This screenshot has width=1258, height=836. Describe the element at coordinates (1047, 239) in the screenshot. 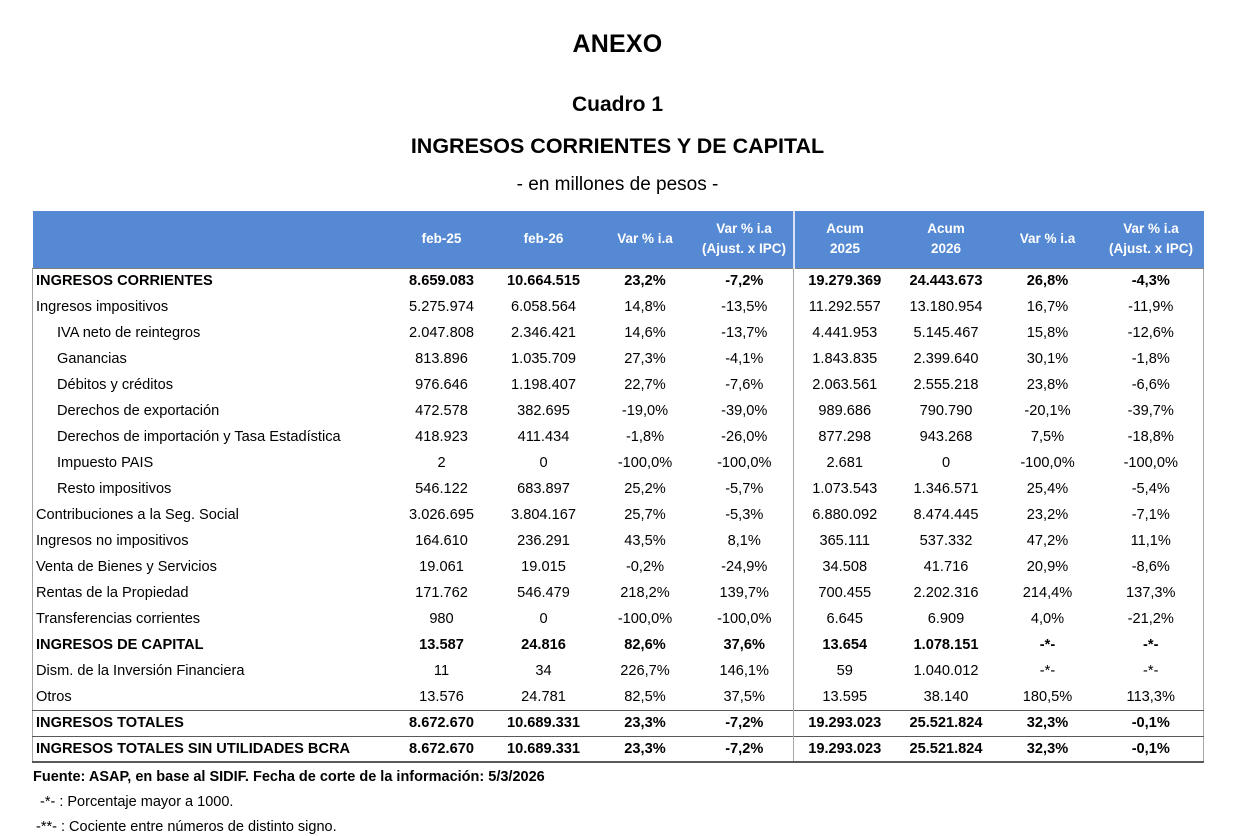

I see `col-header-var-ia-acum: Var % i.a` at that location.